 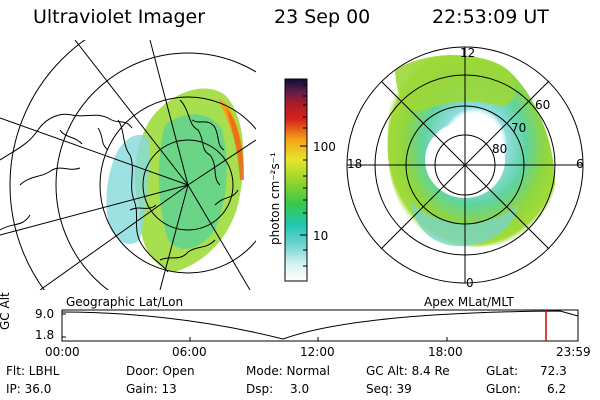 I want to click on mlat-label-60: 60, so click(x=543, y=105).